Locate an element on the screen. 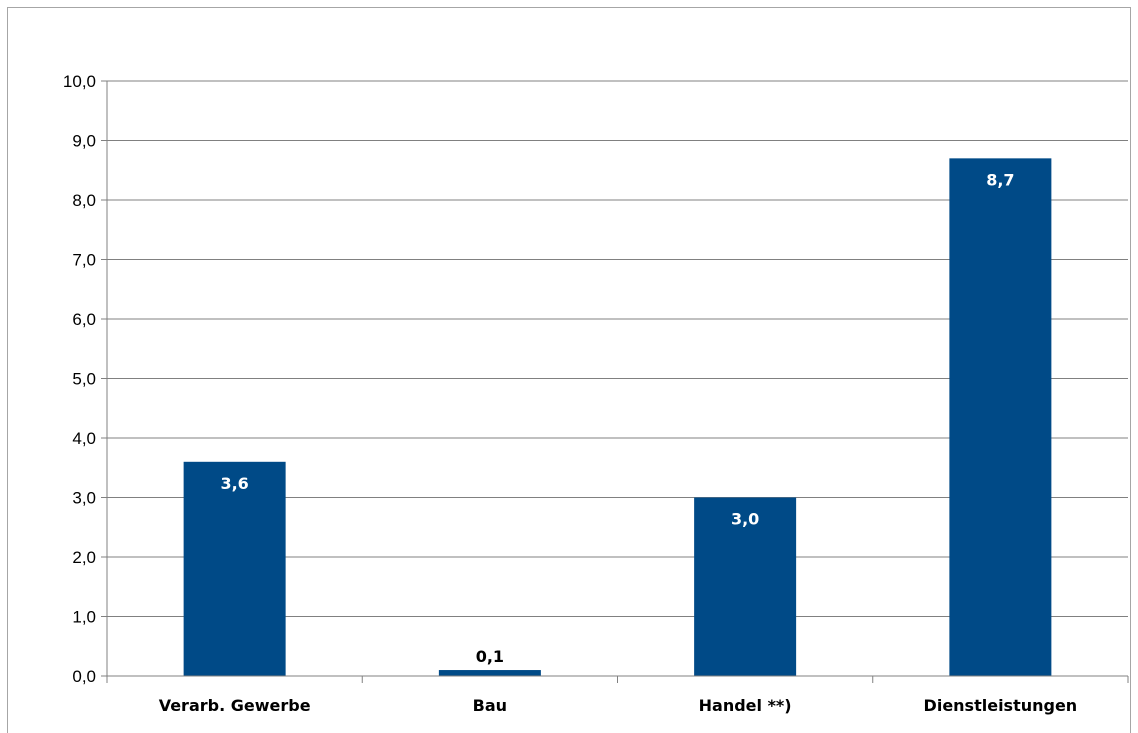  y-tick-label: 2,0 is located at coordinates (84, 557).